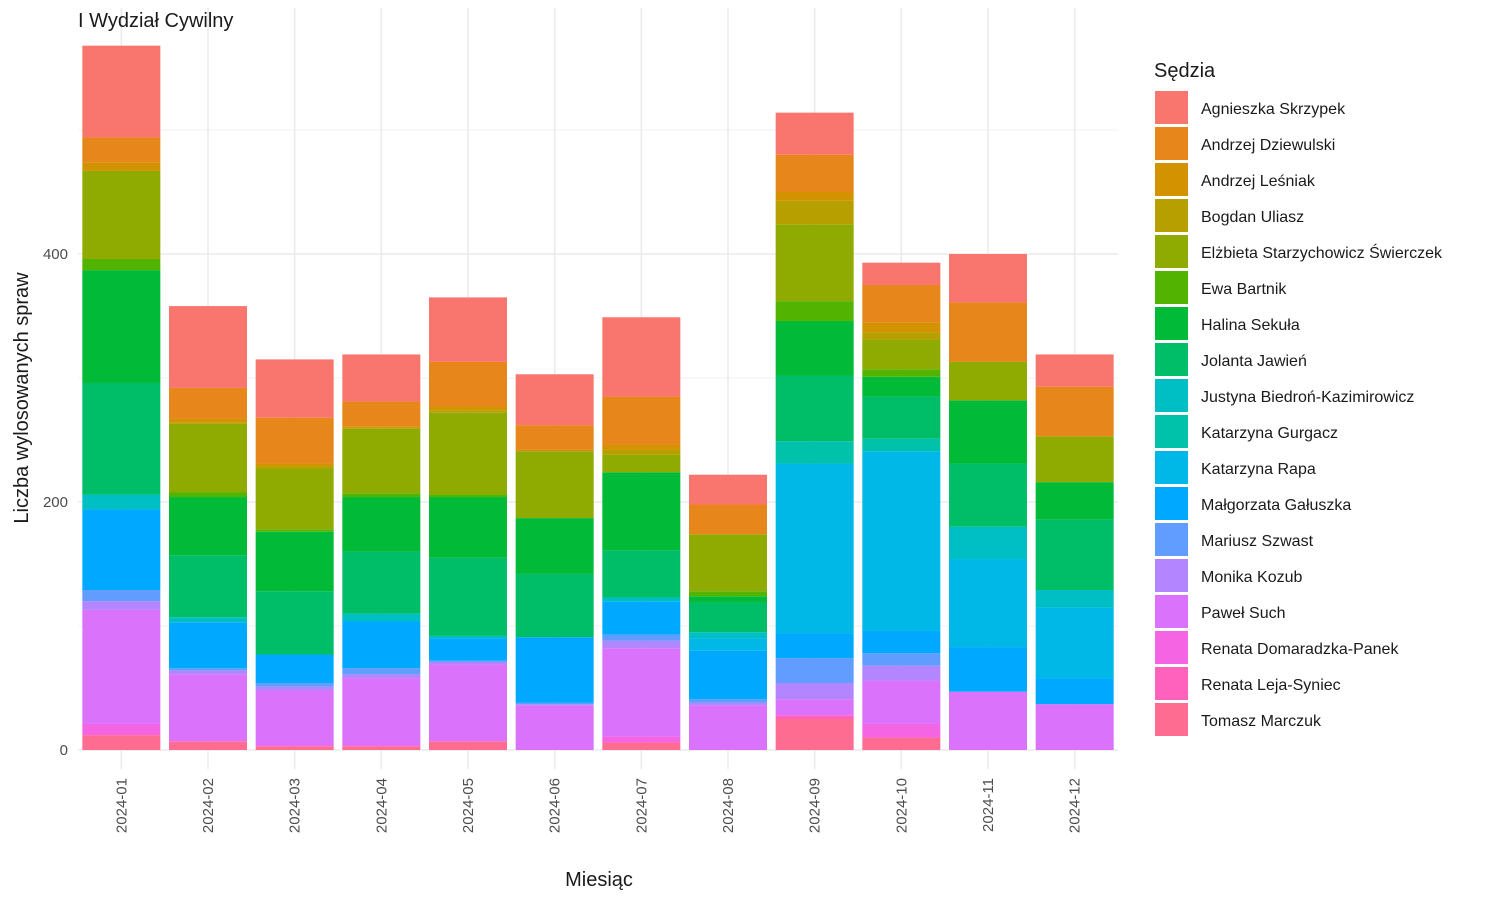 The height and width of the screenshot is (905, 1500). What do you see at coordinates (1271, 685) in the screenshot?
I see `legend-label: Renata Leja-Syniec` at bounding box center [1271, 685].